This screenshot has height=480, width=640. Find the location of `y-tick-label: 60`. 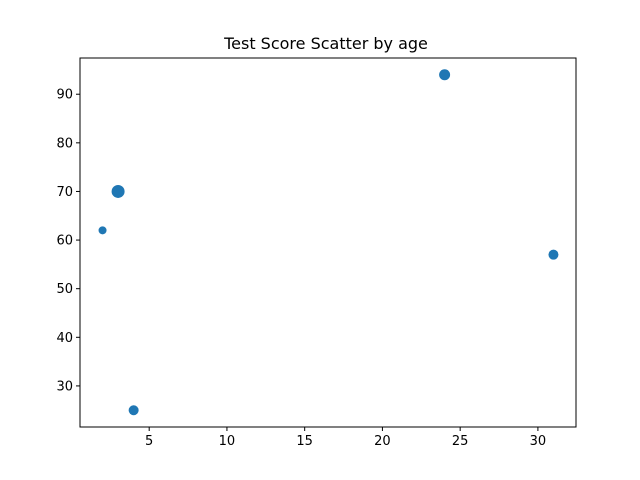

y-tick-label: 60 is located at coordinates (64, 241).